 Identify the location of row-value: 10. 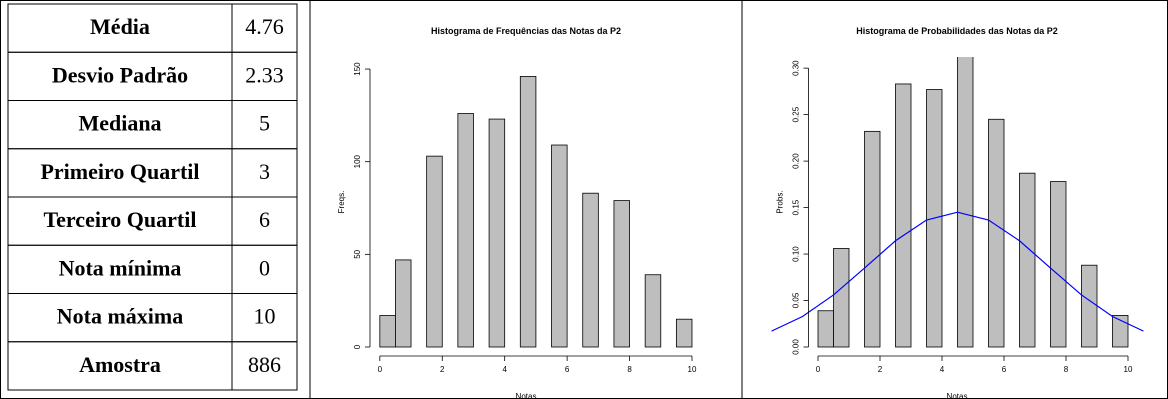
(265, 316).